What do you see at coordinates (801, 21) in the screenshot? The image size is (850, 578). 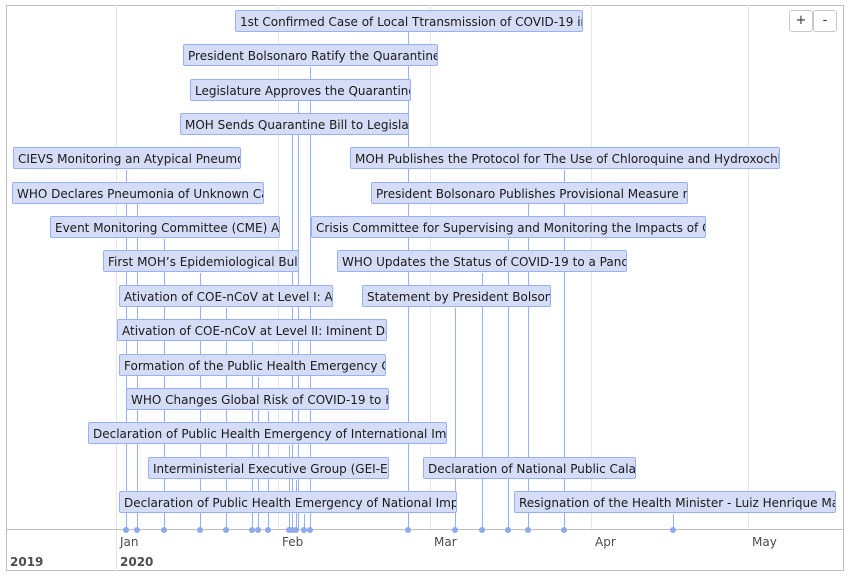 I see `zoom-in-button: +` at bounding box center [801, 21].